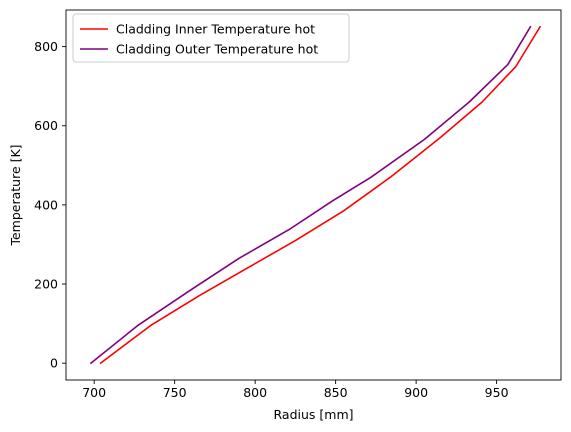 The height and width of the screenshot is (432, 571). What do you see at coordinates (94, 392) in the screenshot?
I see `x-tick-label: 700` at bounding box center [94, 392].